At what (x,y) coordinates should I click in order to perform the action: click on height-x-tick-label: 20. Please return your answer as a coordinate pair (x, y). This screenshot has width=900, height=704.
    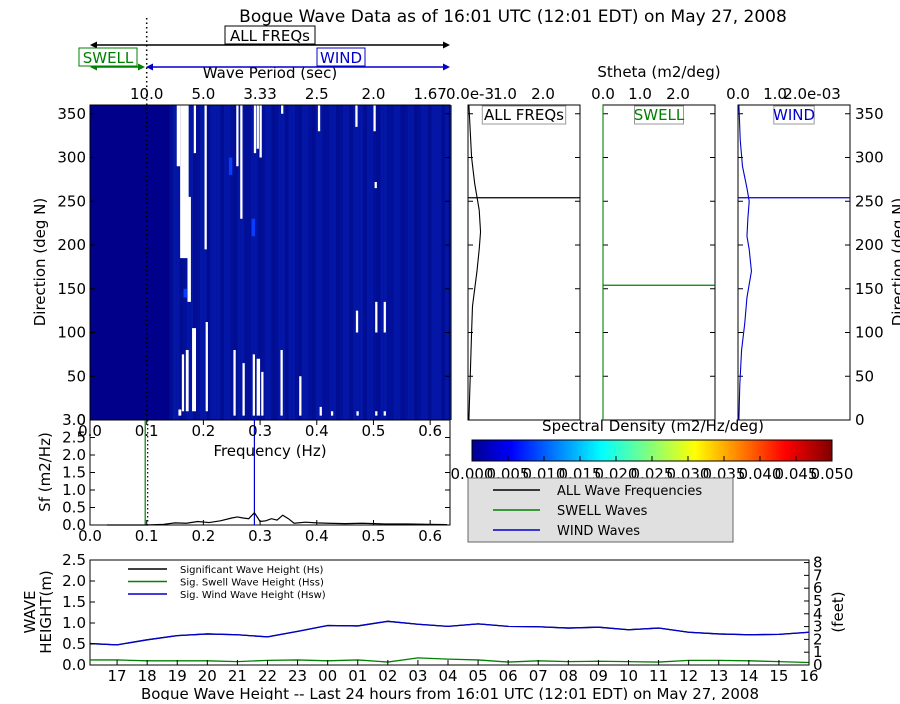
    Looking at the image, I should click on (207, 676).